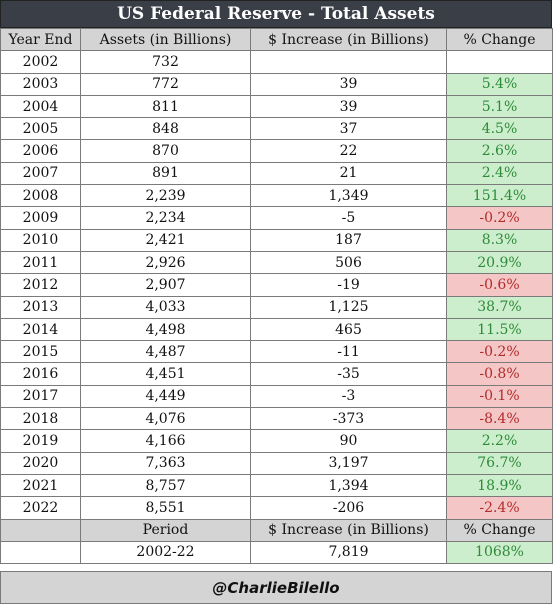 The height and width of the screenshot is (605, 553). I want to click on table-row: 2016 4,451 -35 -0.8%, so click(276, 374).